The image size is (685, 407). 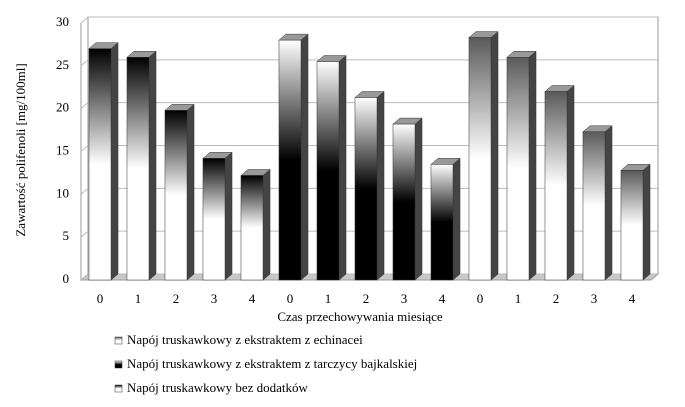 What do you see at coordinates (66, 278) in the screenshot?
I see `y-tick-label: 0` at bounding box center [66, 278].